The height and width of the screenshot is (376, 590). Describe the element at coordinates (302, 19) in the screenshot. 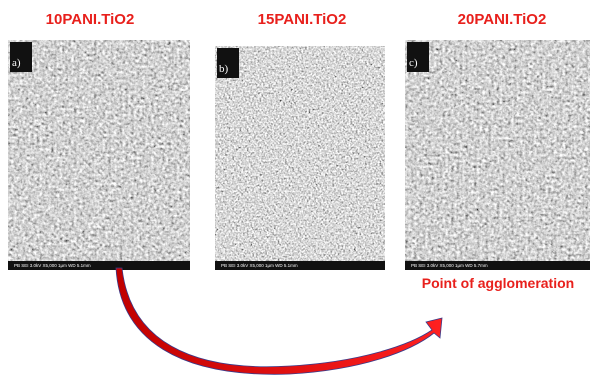

I see `panel-title: 15PANI.TiO2` at that location.